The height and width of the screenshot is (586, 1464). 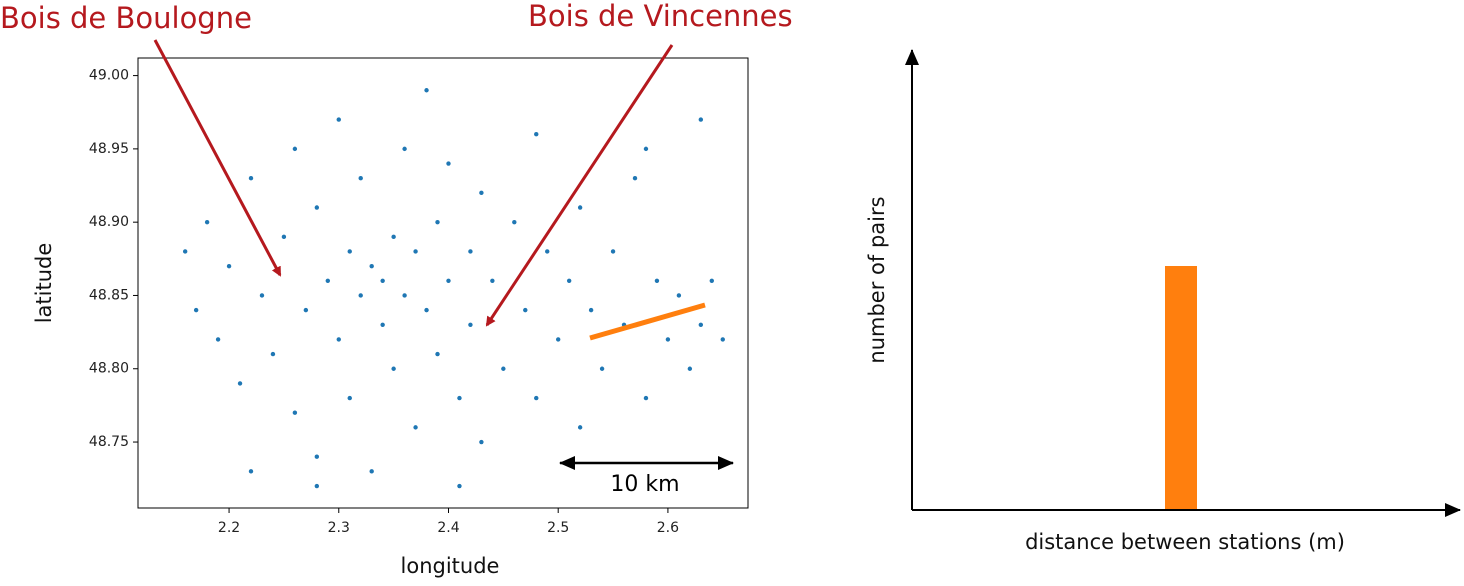 I want to click on histogram-bar, so click(x=1181, y=387).